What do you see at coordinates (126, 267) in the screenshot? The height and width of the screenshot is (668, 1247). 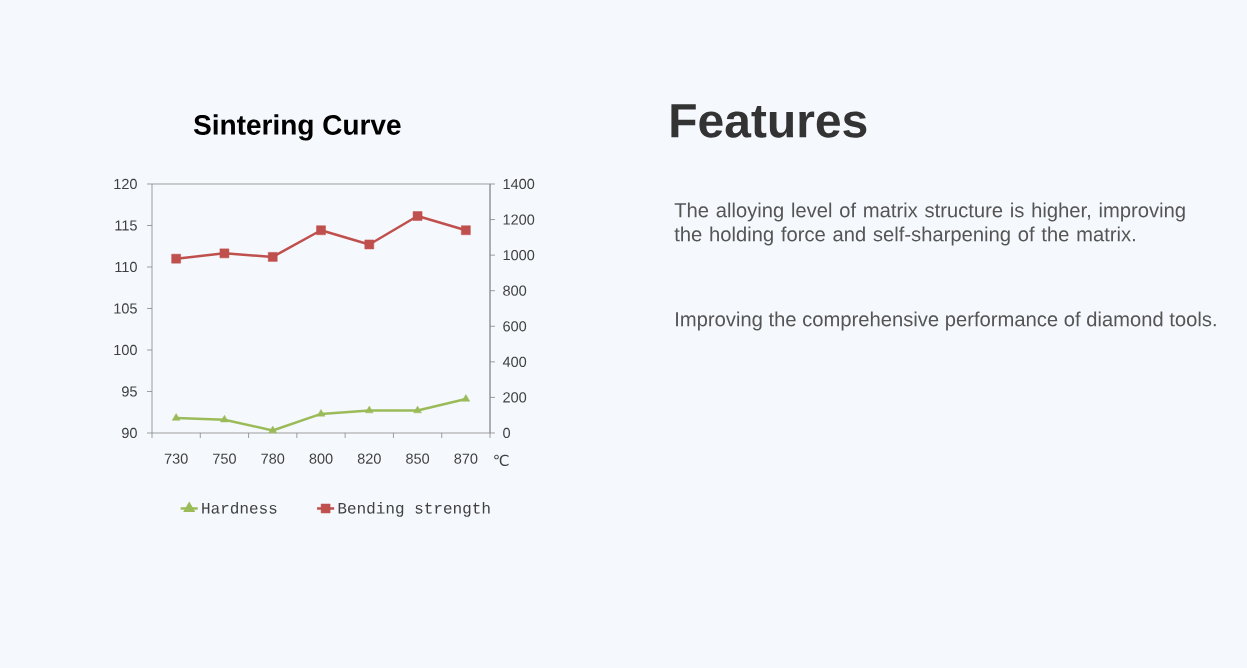 I see `y-tick-label: 110` at bounding box center [126, 267].